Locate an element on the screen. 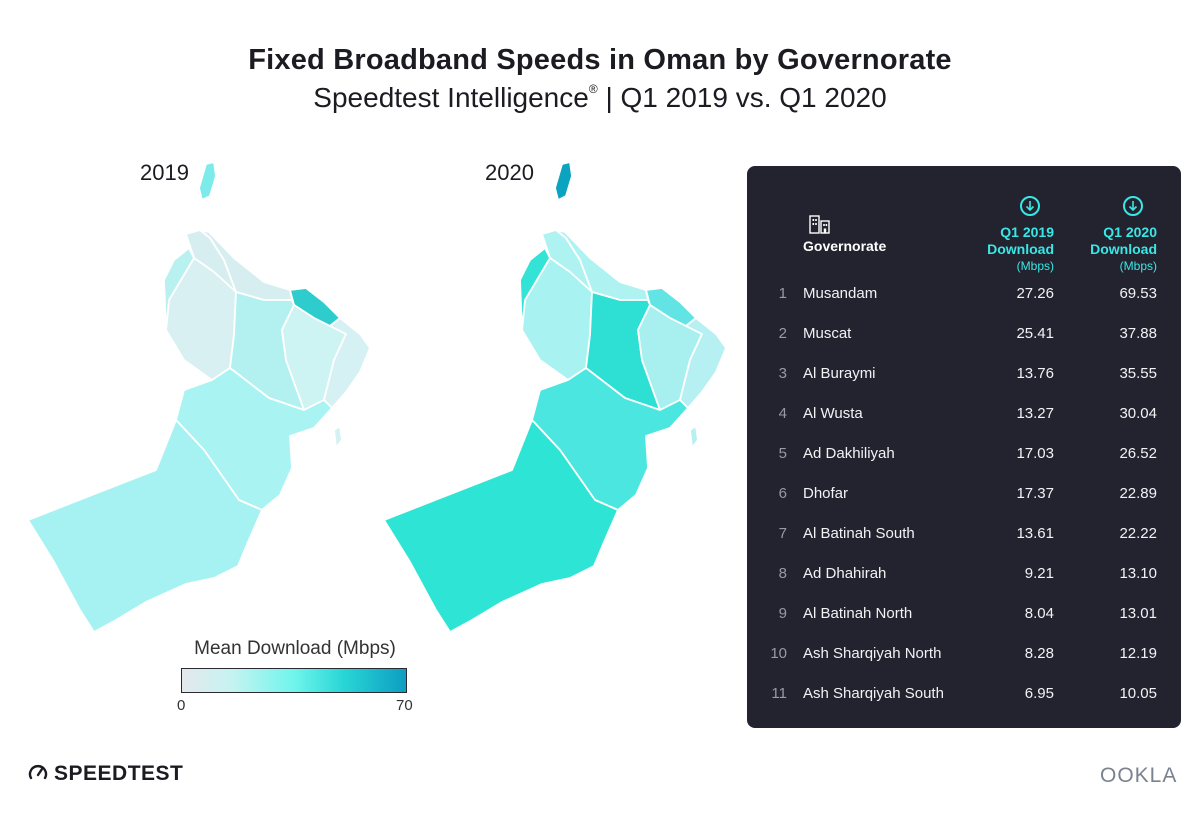 This screenshot has width=1200, height=817. row-q2020: 12.19 is located at coordinates (1138, 653).